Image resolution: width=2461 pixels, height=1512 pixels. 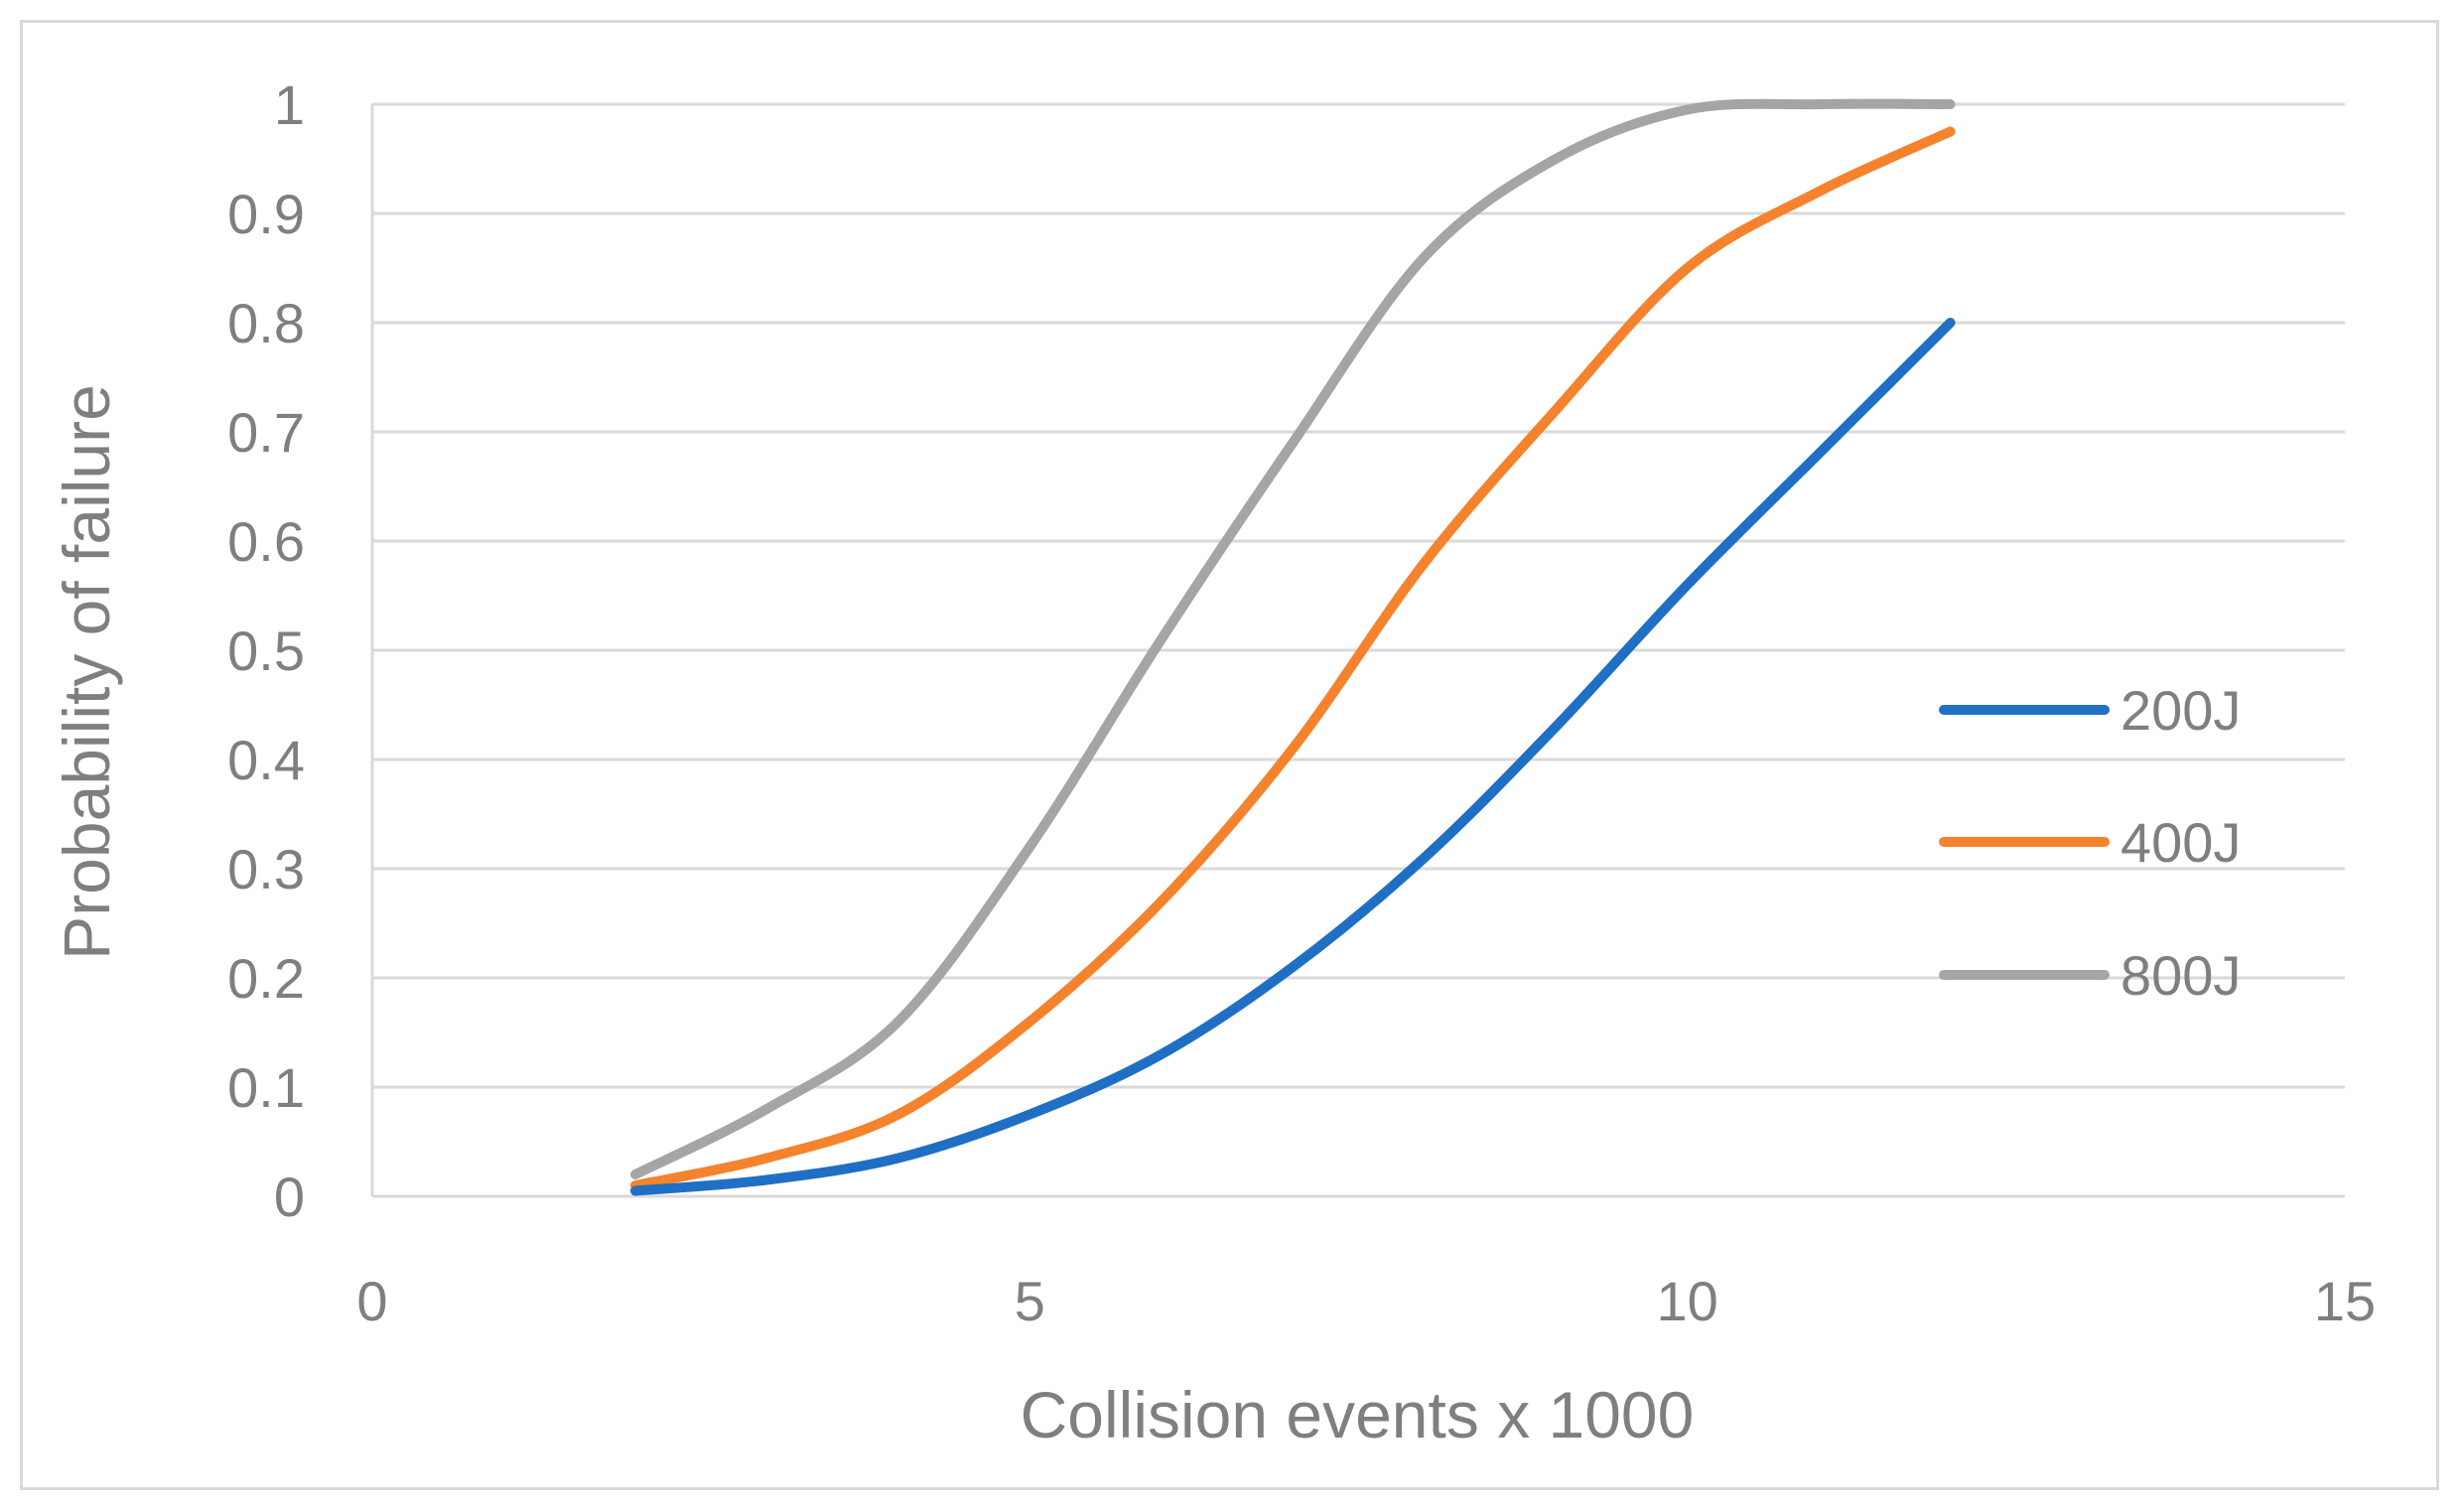 I want to click on x-tick-label: 10, so click(x=1688, y=1301).